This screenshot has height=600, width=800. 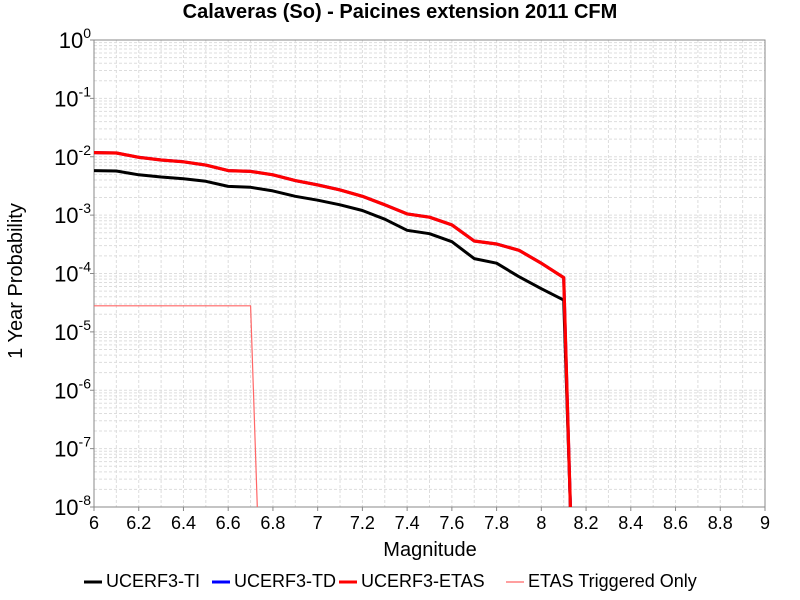 I want to click on x-tick-label: 6.2, so click(x=138, y=523).